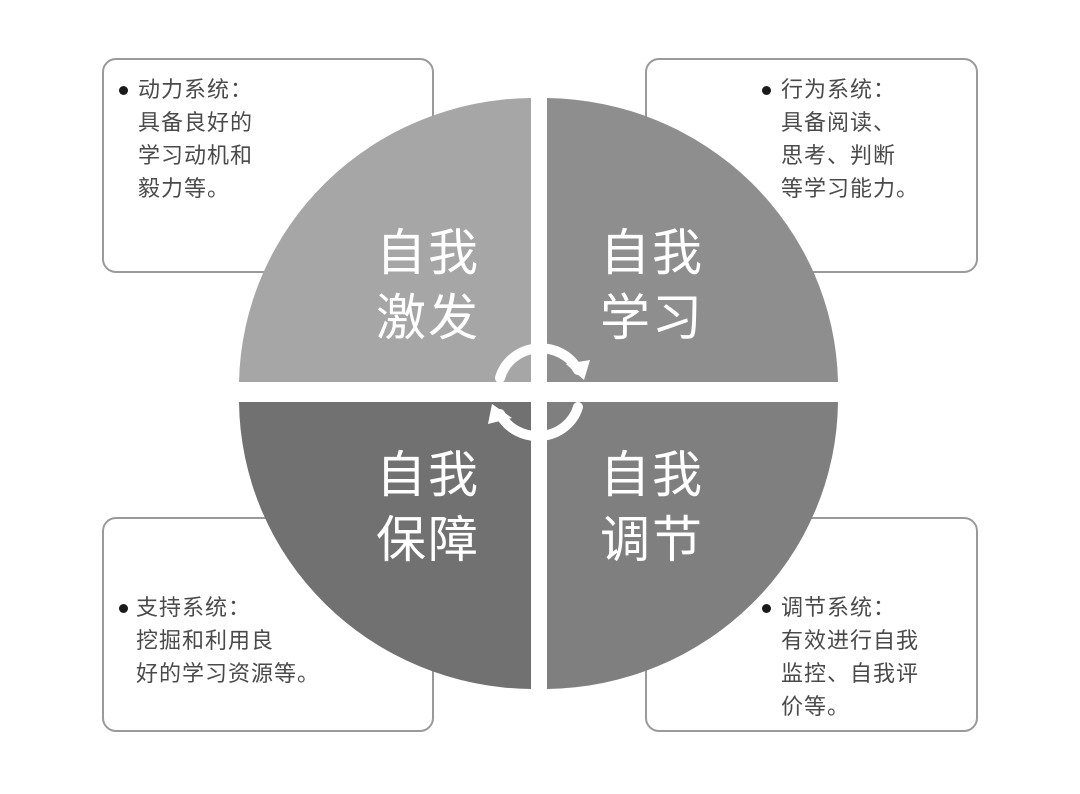 The width and height of the screenshot is (1080, 794). What do you see at coordinates (196, 90) in the screenshot?
I see `note-line: 动力系统：` at bounding box center [196, 90].